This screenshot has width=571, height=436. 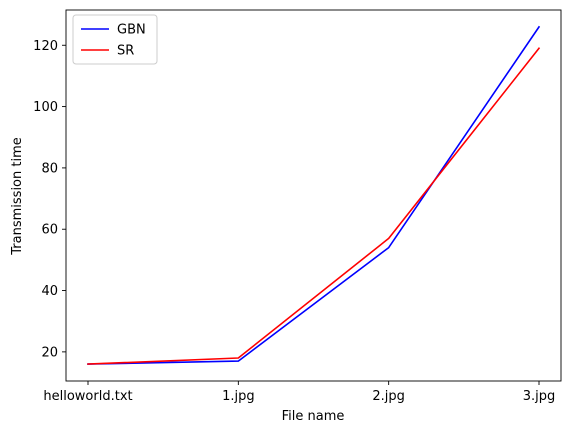 I want to click on x-axis-label: File name, so click(x=313, y=416).